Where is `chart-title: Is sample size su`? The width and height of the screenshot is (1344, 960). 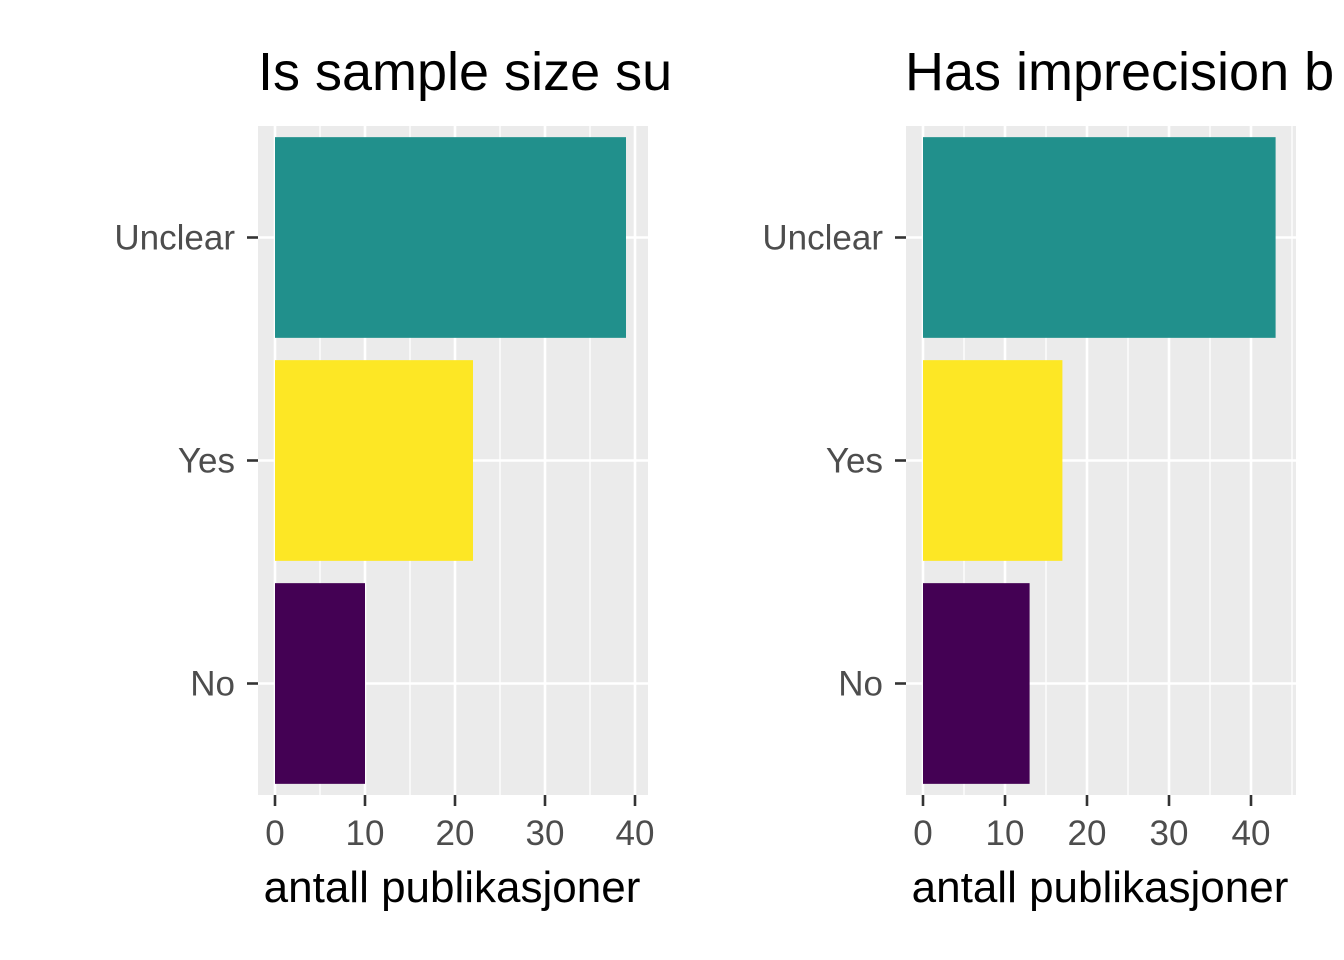 chart-title: Is sample size su is located at coordinates (465, 72).